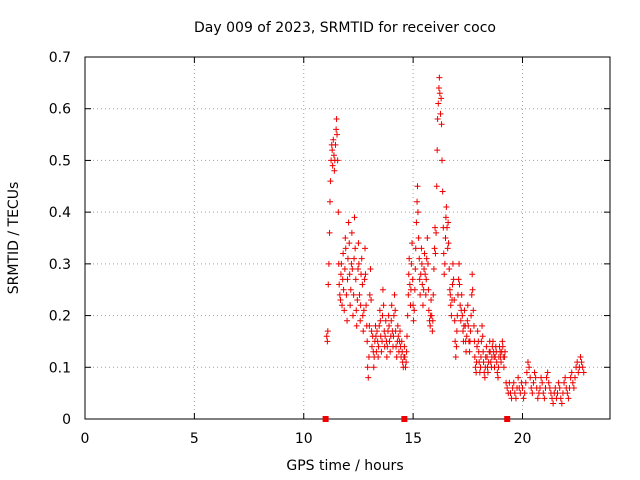 This screenshot has width=640, height=480. What do you see at coordinates (60, 317) in the screenshot?
I see `y-tick-label: 0.2` at bounding box center [60, 317].